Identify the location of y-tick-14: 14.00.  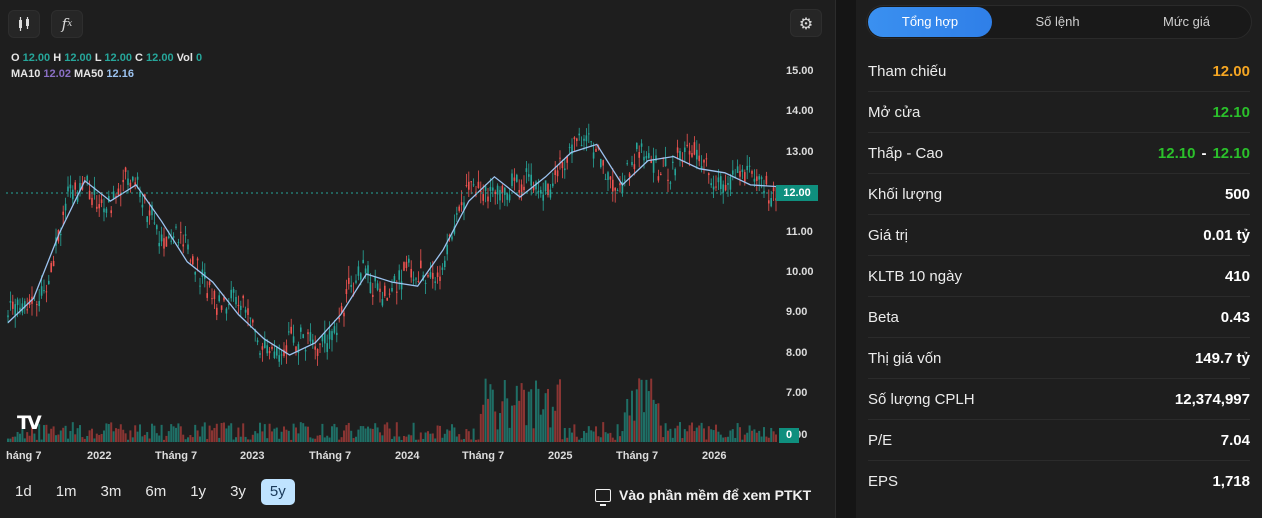
(800, 111).